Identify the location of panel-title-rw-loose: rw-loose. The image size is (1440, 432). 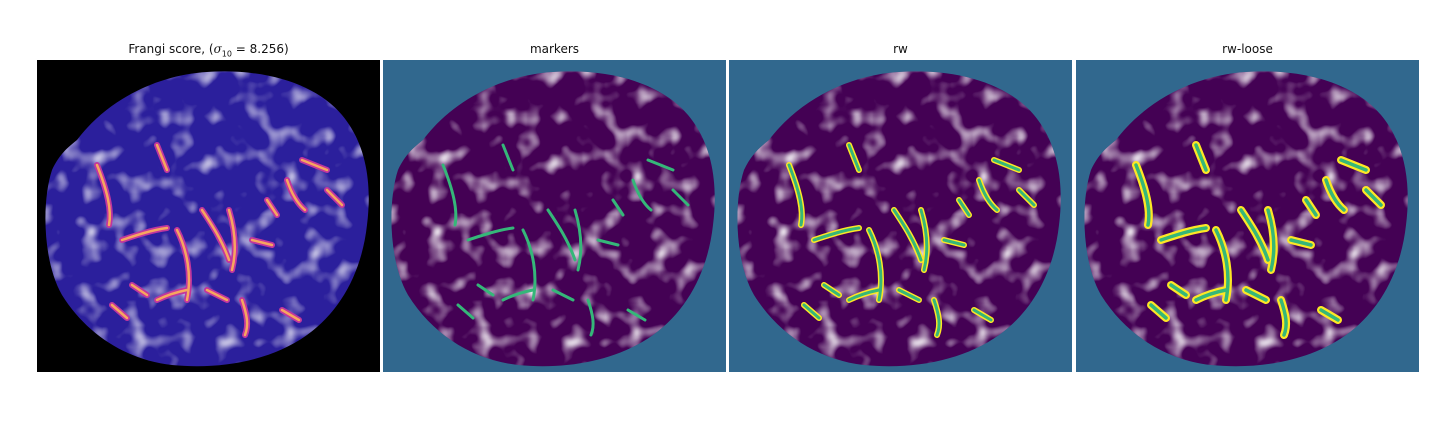
(1247, 49).